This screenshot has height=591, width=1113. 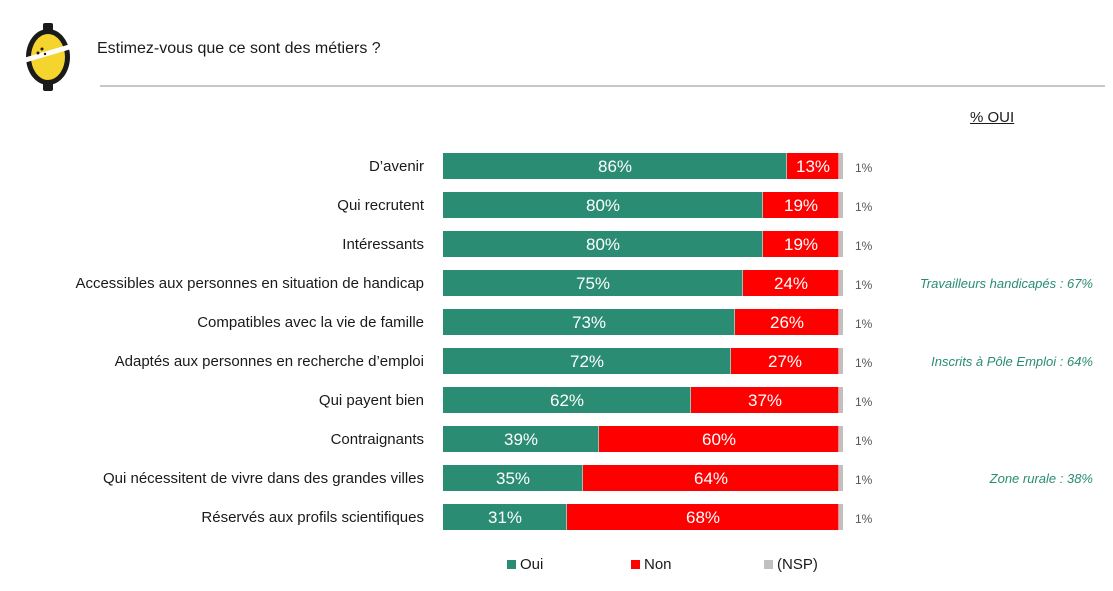 I want to click on data-label-oui: 39%, so click(x=521, y=439).